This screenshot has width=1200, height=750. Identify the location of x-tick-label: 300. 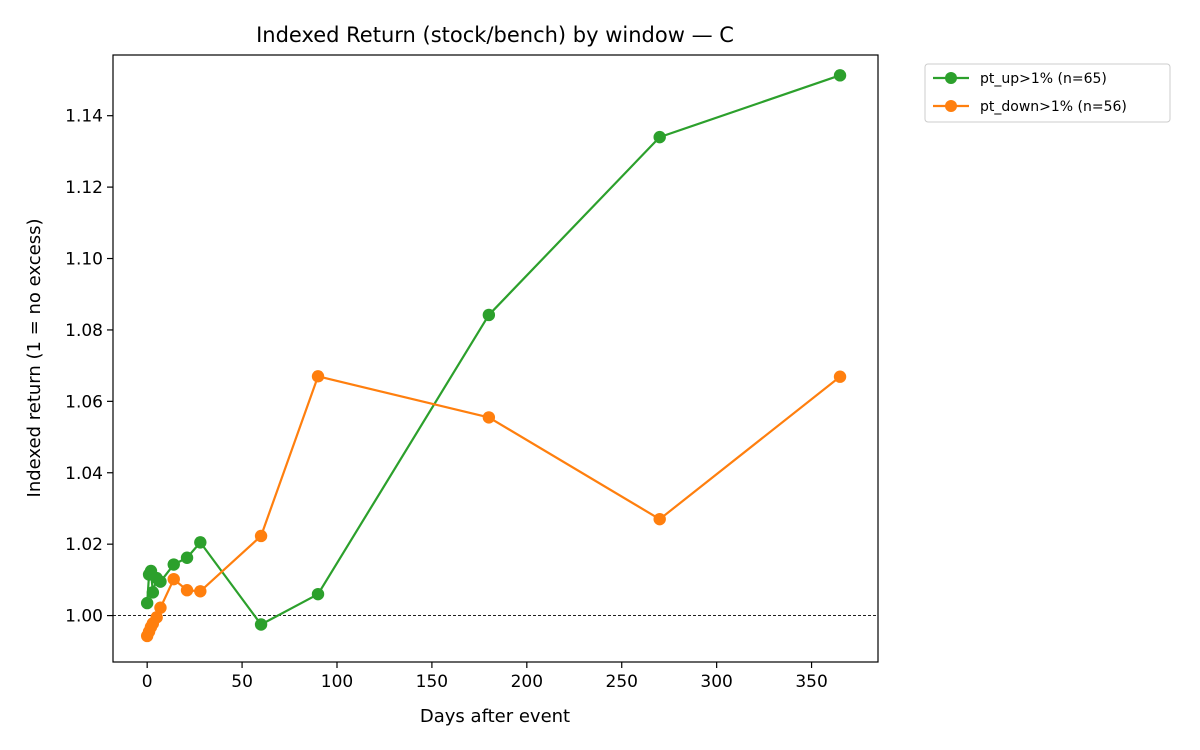
(716, 682).